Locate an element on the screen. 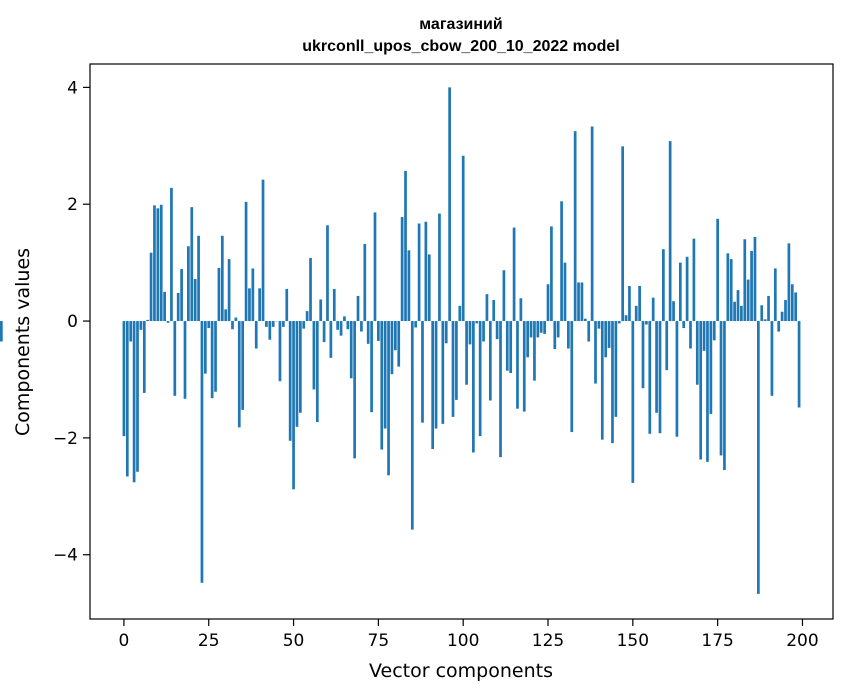 The height and width of the screenshot is (696, 847). x-tick-label: 75 is located at coordinates (379, 641).